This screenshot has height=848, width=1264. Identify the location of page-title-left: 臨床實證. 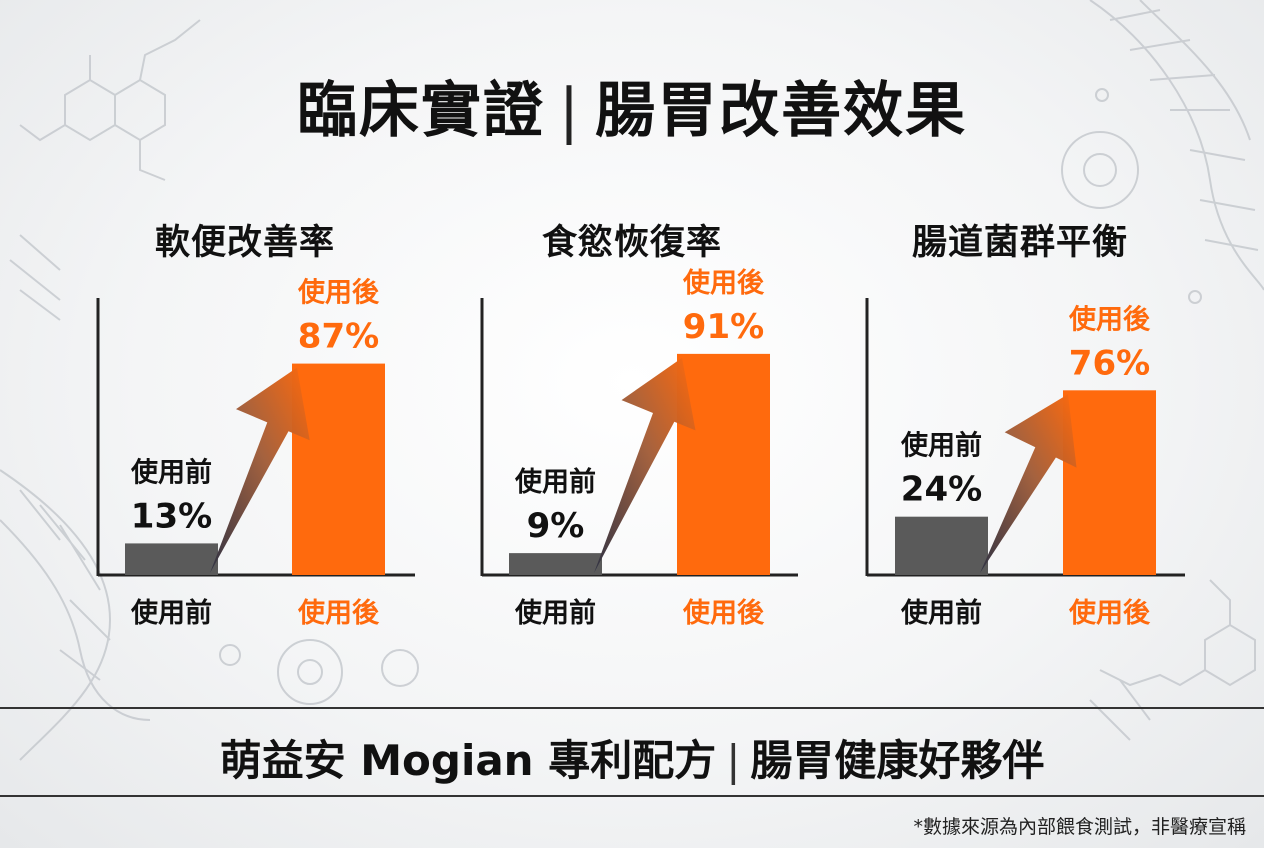
(420, 111).